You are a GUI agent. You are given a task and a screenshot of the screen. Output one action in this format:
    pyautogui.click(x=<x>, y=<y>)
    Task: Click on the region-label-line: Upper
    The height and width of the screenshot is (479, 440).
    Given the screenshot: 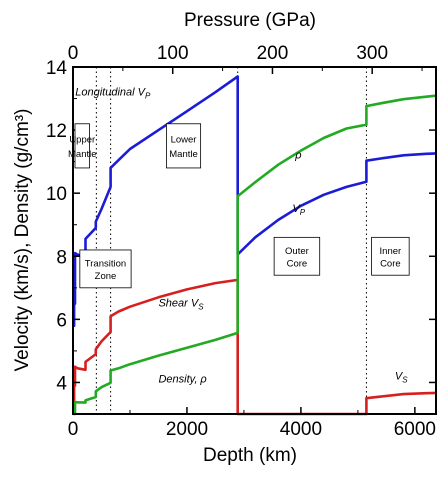 What is the action you would take?
    pyautogui.click(x=82, y=140)
    